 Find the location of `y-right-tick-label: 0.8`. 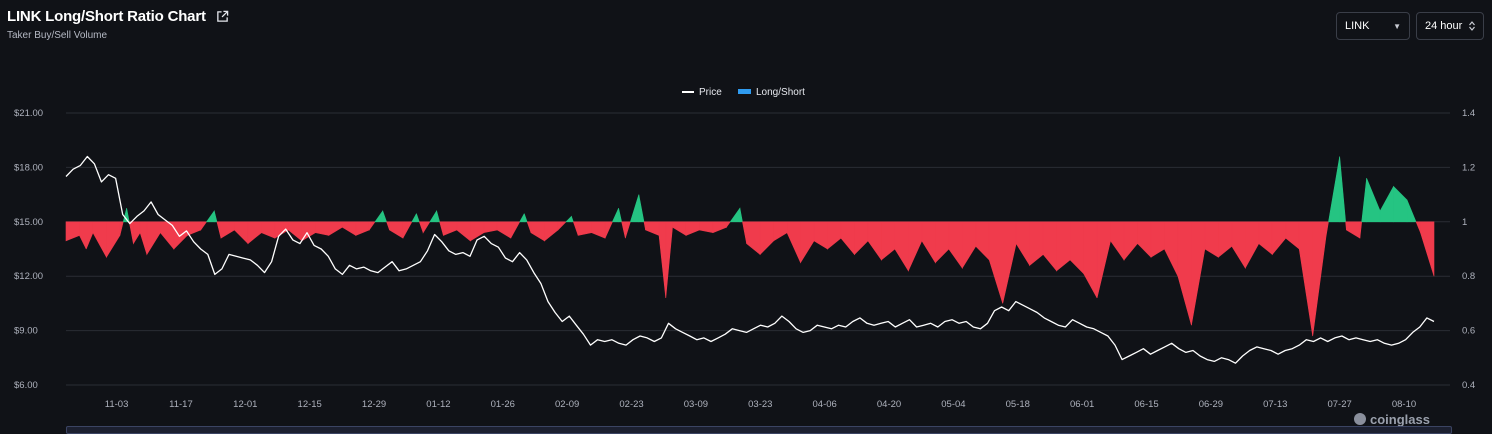

y-right-tick-label: 0.8 is located at coordinates (1468, 276).